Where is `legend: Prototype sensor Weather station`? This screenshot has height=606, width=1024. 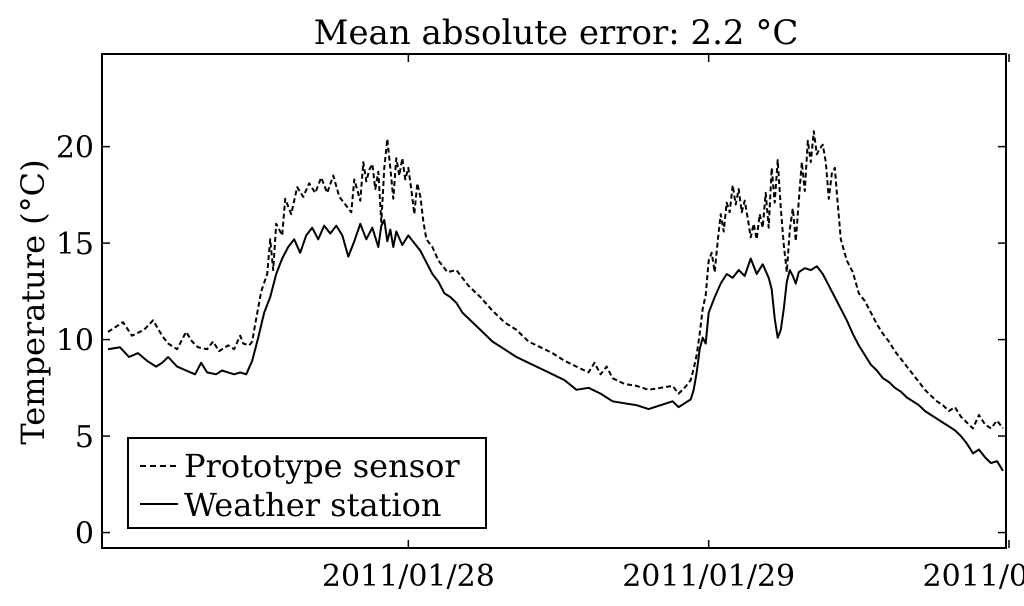 legend: Prototype sensor Weather station is located at coordinates (307, 483).